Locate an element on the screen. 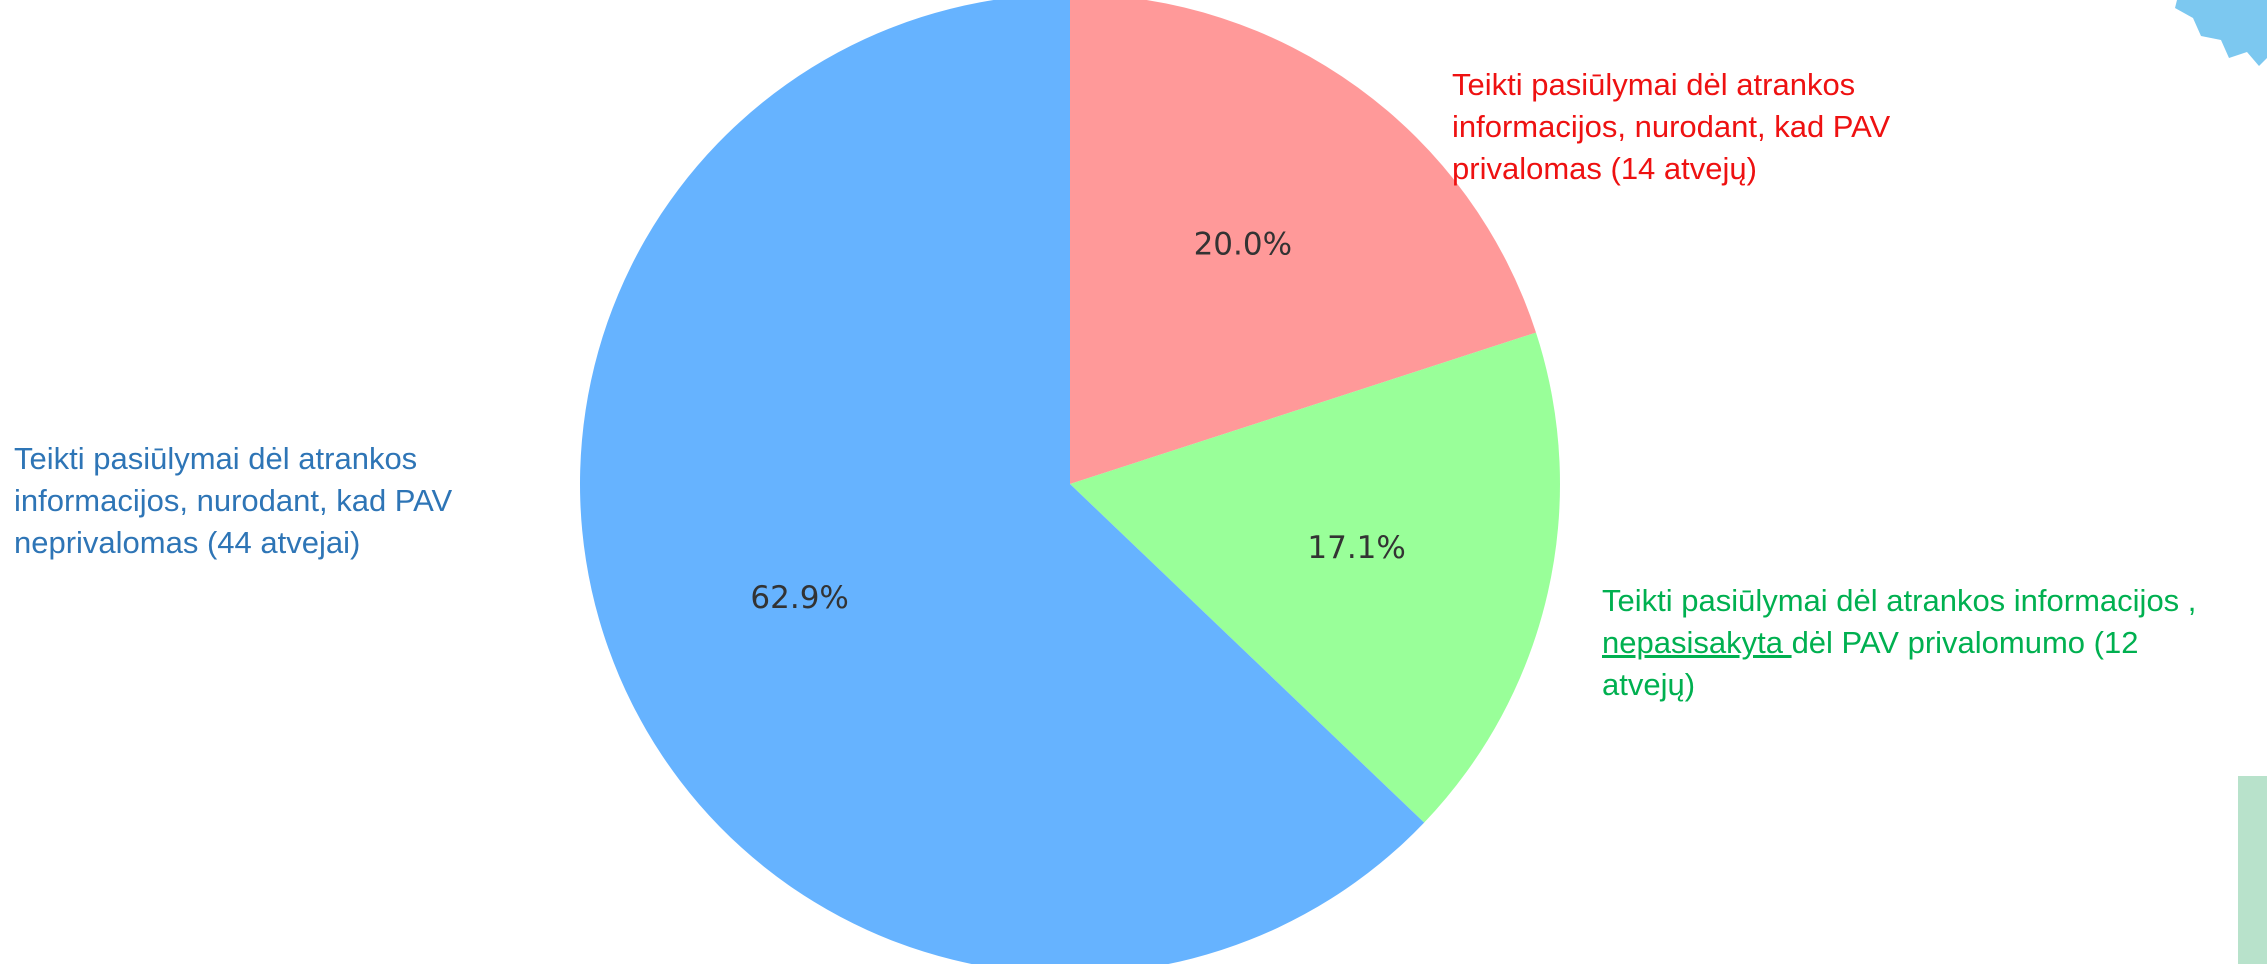 The image size is (2267, 964). pie-percent-labels: 20.0% 17.1% 62.9% is located at coordinates (1077, 421).